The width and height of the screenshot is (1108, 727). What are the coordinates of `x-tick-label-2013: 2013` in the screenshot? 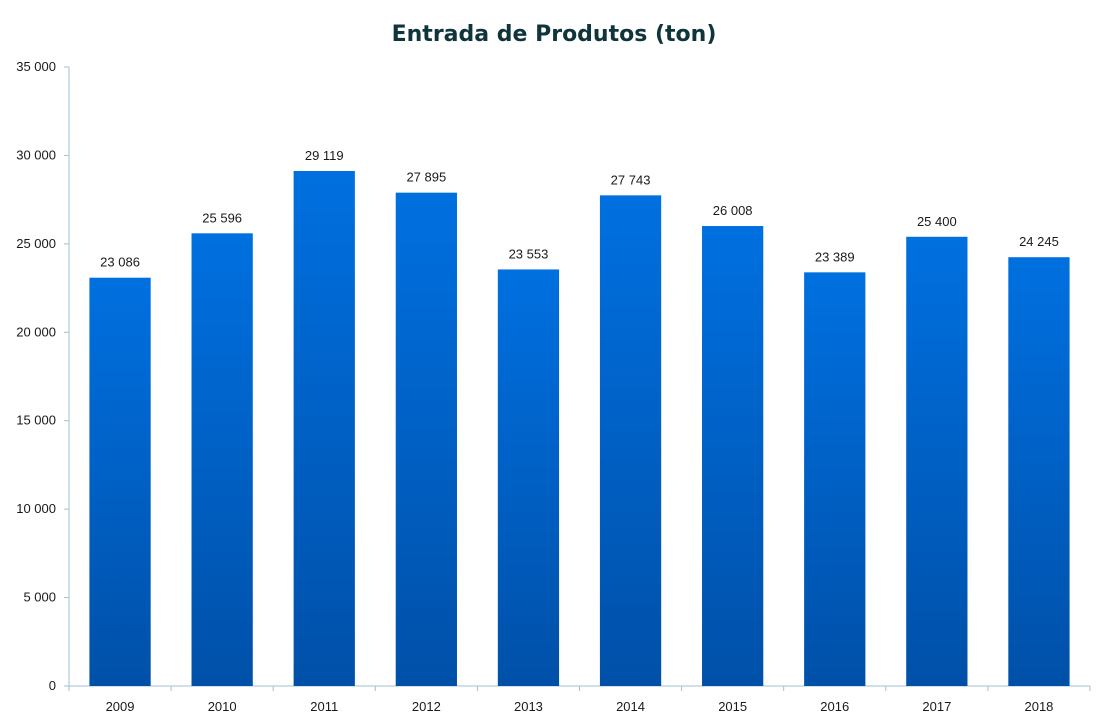 It's located at (528, 706).